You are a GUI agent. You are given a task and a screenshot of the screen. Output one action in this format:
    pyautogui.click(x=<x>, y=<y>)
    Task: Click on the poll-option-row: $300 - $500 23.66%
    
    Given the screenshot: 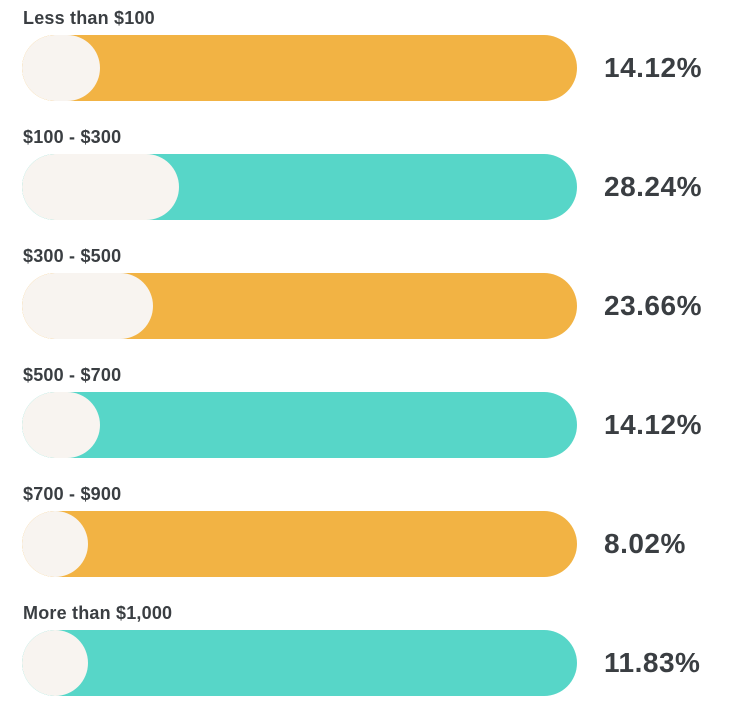 What is the action you would take?
    pyautogui.click(x=384, y=292)
    